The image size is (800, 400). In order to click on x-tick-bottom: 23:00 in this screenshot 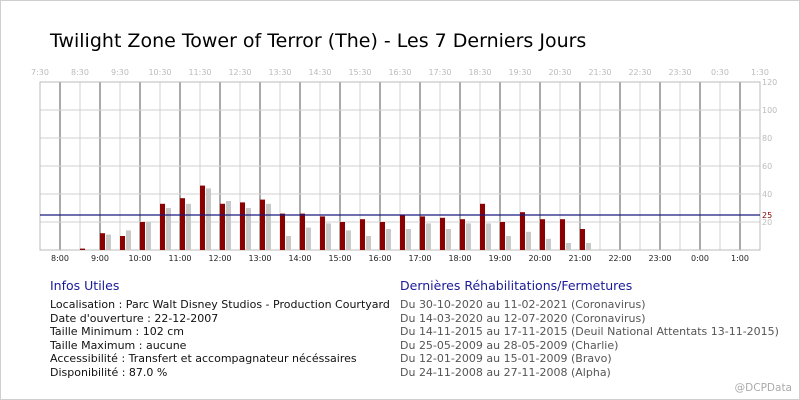, I will do `click(659, 258)`.